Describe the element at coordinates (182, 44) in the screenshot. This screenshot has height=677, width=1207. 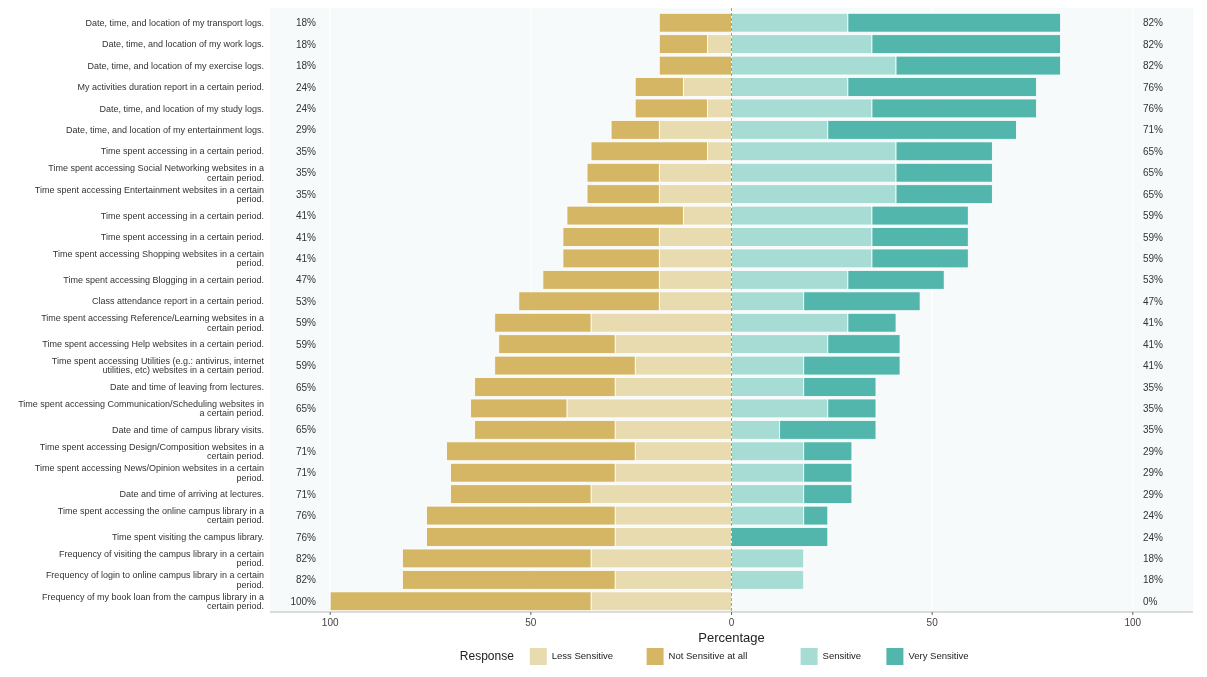
I see `y-tick-label: Date, time, and location of my work logs.` at that location.